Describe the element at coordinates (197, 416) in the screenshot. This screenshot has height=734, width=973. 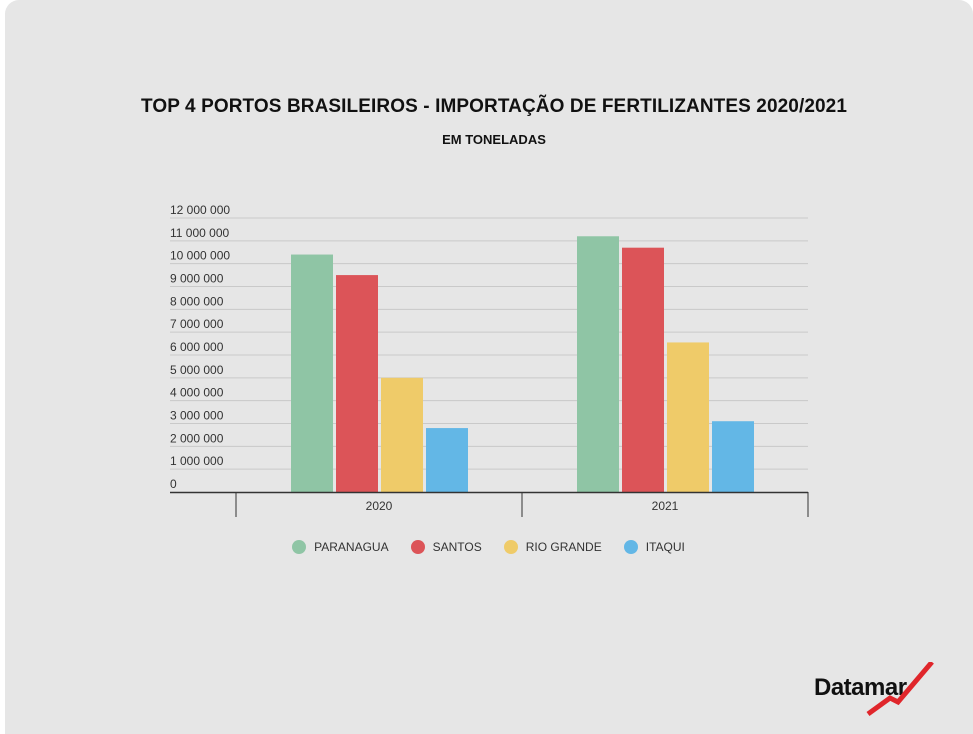
I see `y-tick-label: 3 000 000` at that location.